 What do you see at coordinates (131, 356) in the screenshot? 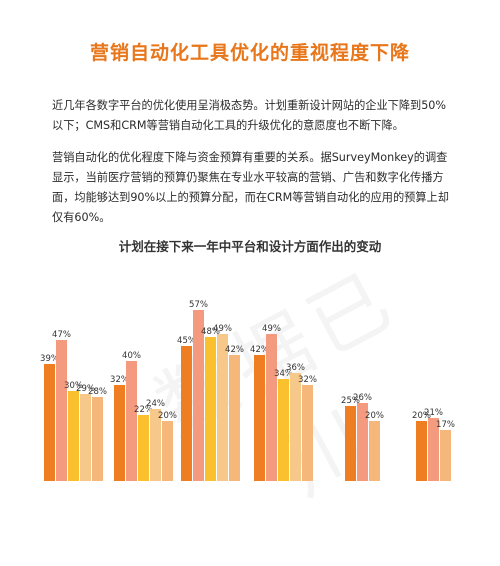
I see `data-label-g2-s2: 40%` at bounding box center [131, 356].